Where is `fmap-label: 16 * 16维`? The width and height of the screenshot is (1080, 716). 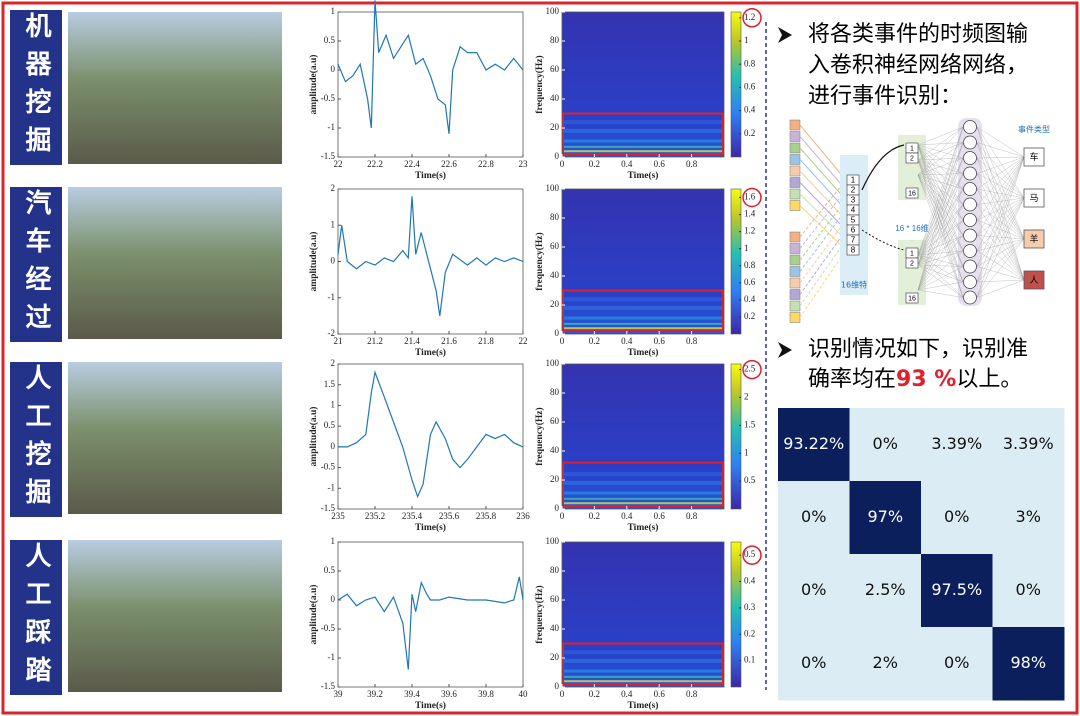 fmap-label: 16 * 16维 is located at coordinates (911, 228).